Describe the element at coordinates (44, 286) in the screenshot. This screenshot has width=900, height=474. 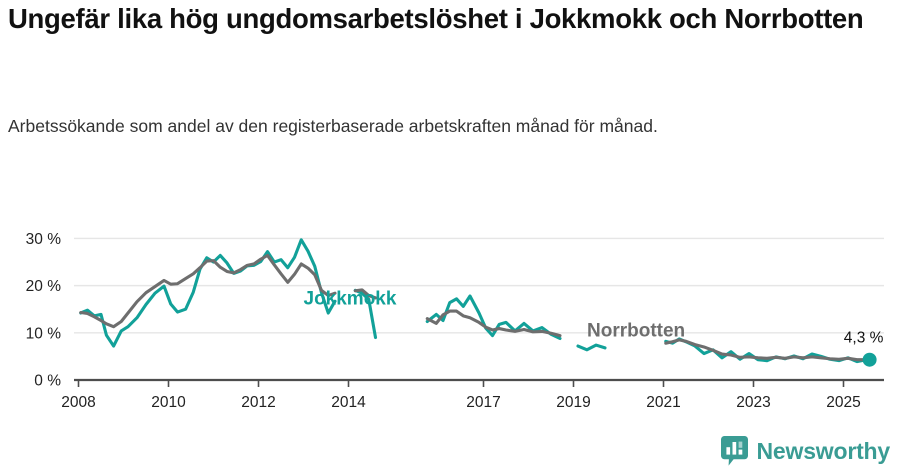
I see `y-tick-20: 20 %` at that location.